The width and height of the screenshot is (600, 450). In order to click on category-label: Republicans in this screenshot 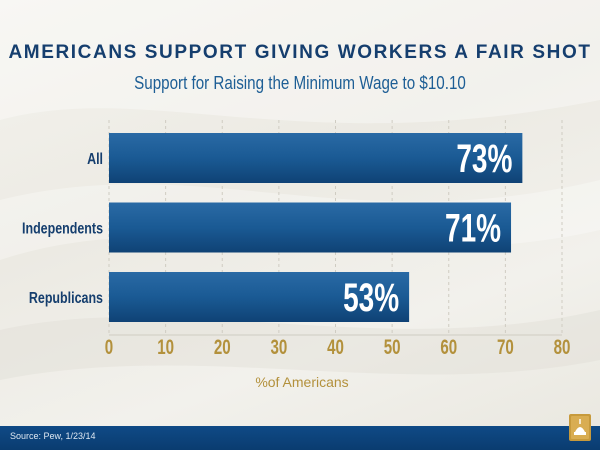, I will do `click(66, 299)`.